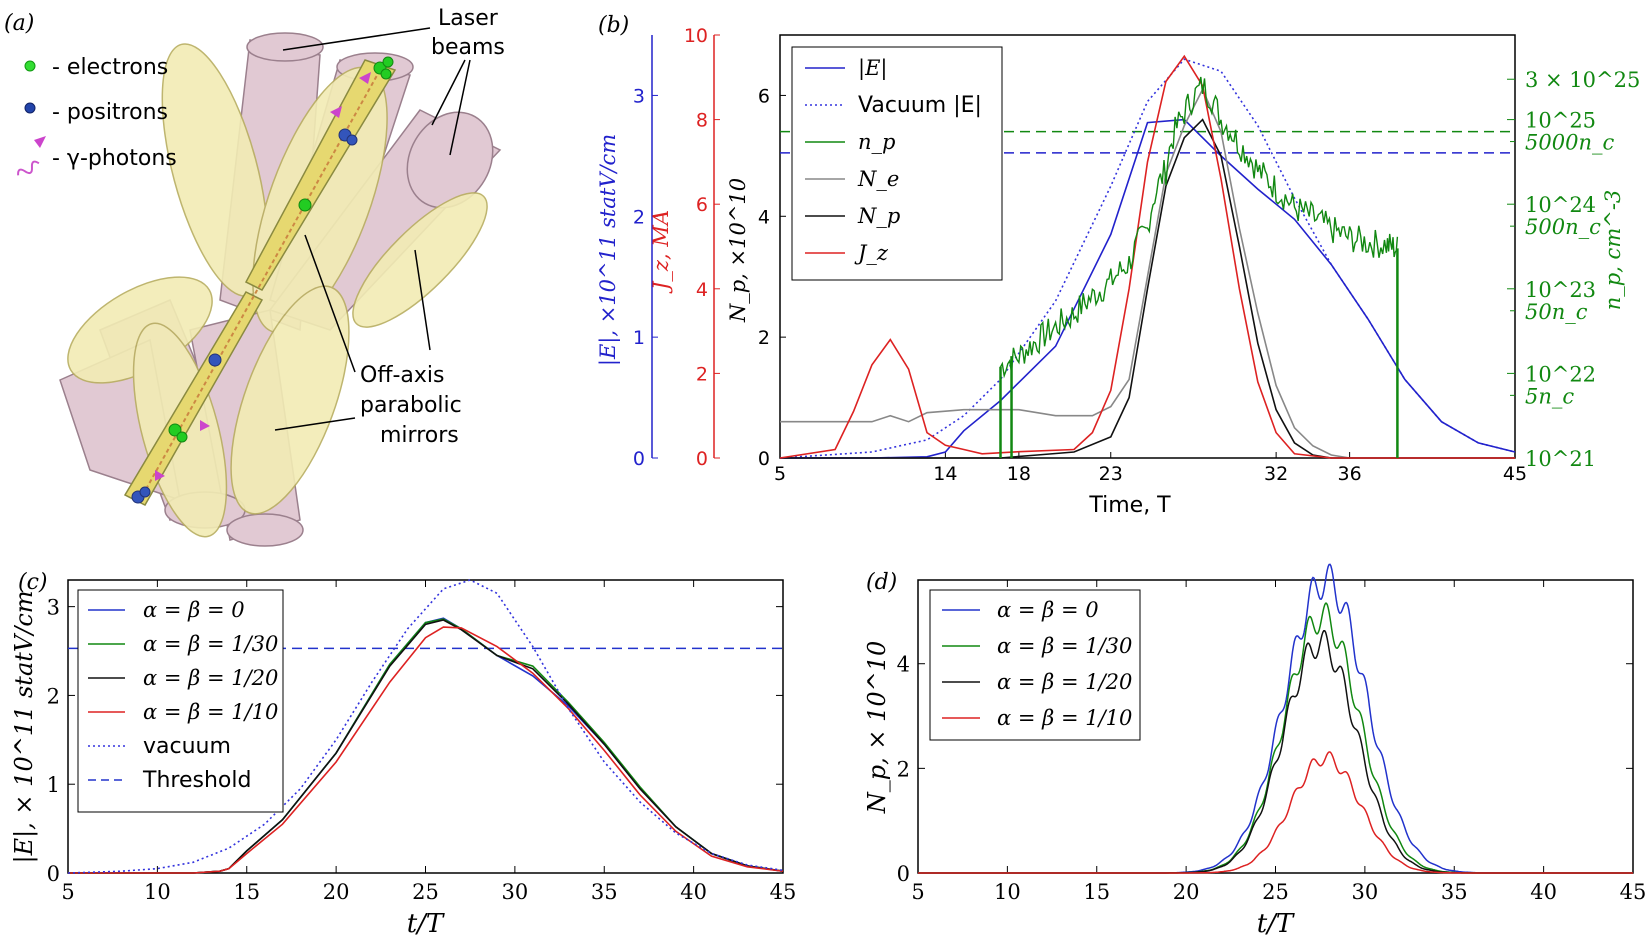  What do you see at coordinates (1276, 474) in the screenshot?
I see `x-tick-label: 32` at bounding box center [1276, 474].